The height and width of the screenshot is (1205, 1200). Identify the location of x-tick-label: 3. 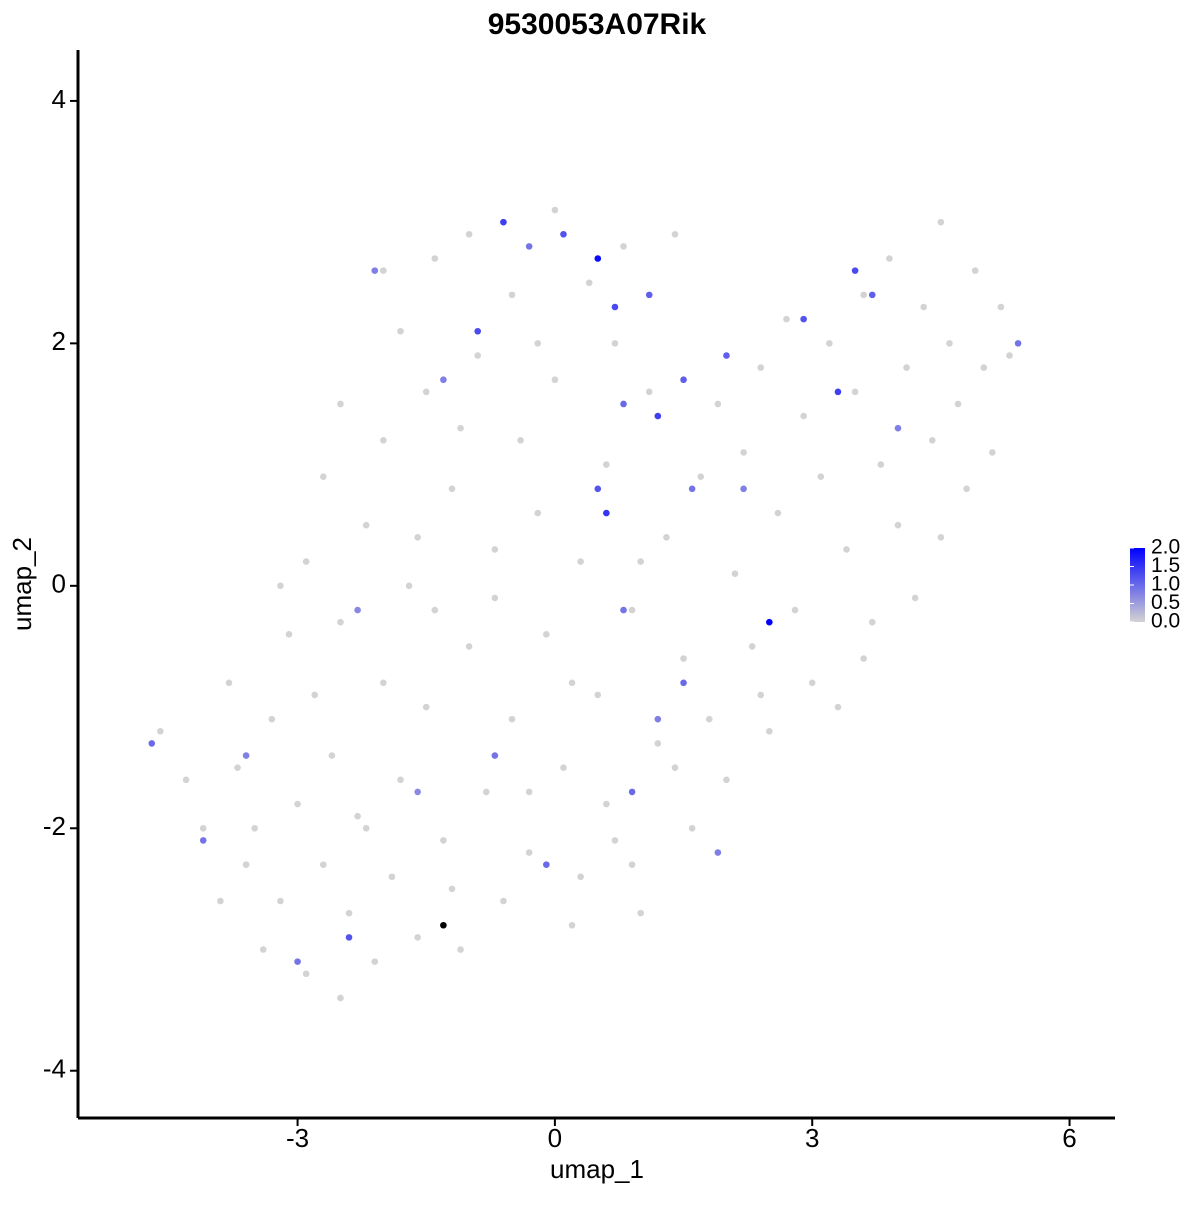
(812, 1138).